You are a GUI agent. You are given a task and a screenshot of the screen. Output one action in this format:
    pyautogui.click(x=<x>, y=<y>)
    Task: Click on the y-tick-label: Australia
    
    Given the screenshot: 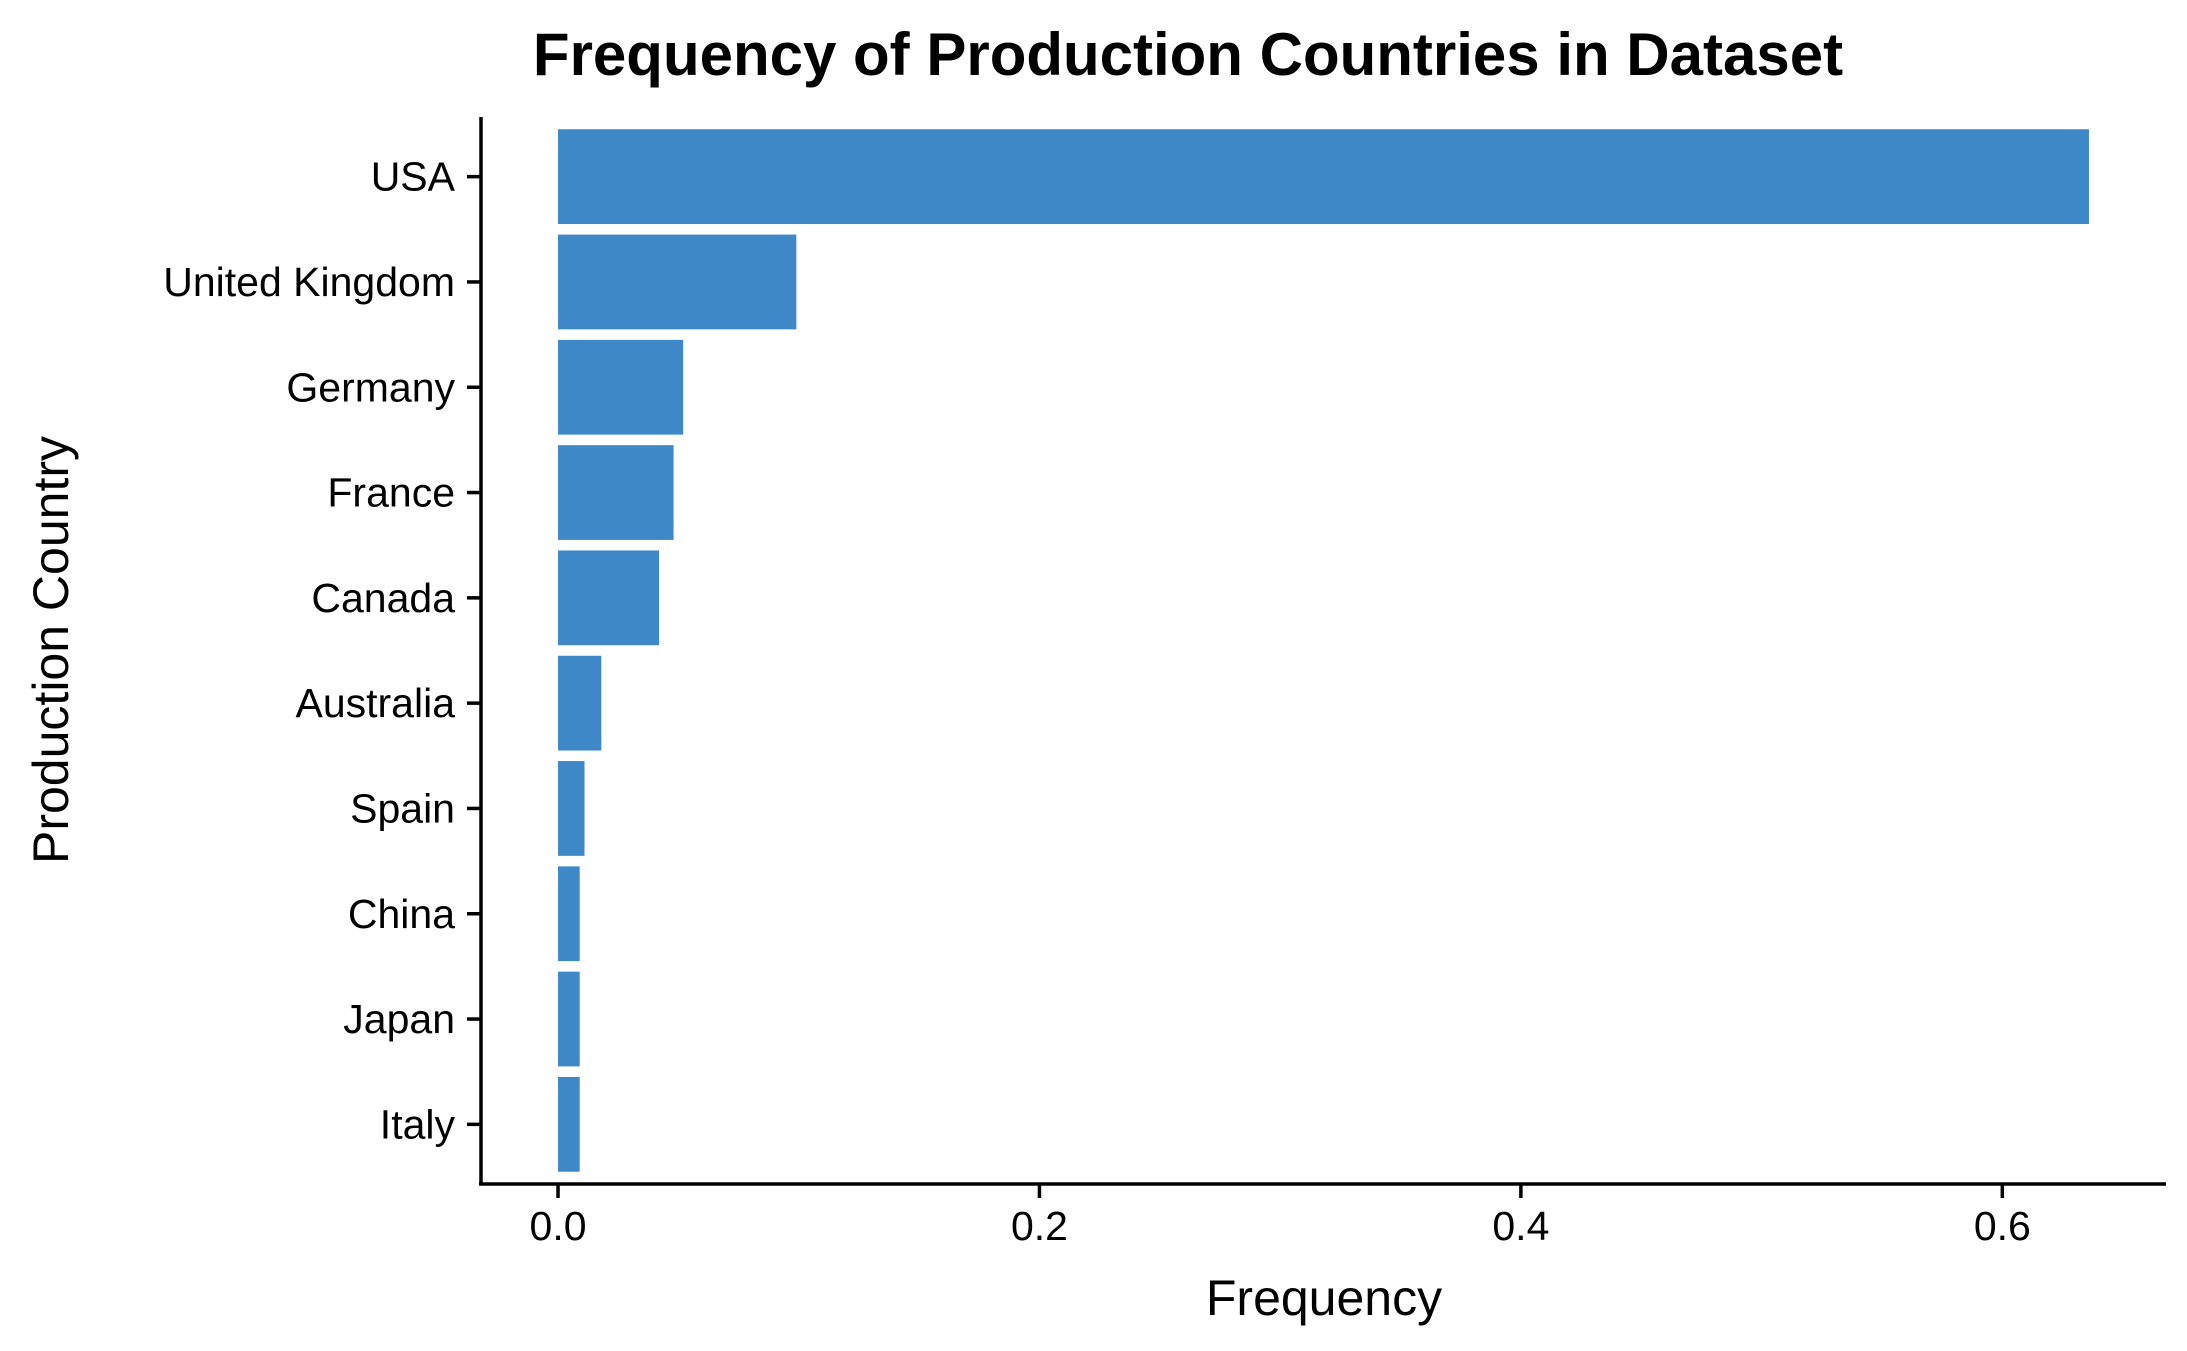 What is the action you would take?
    pyautogui.click(x=375, y=703)
    